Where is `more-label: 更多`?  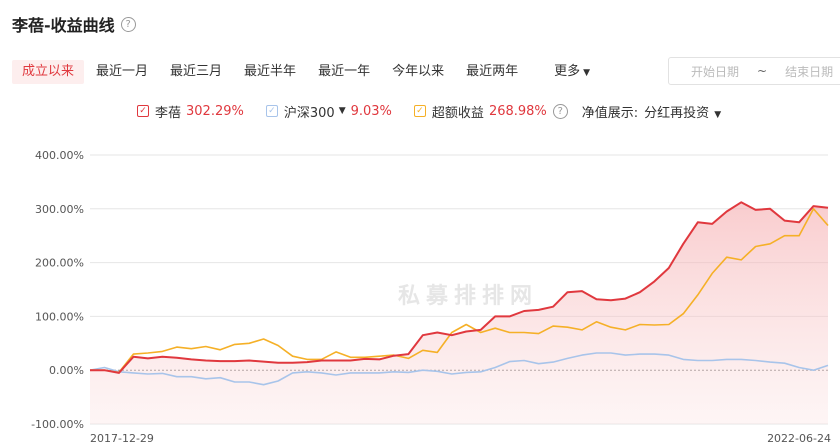 more-label: 更多 is located at coordinates (567, 71).